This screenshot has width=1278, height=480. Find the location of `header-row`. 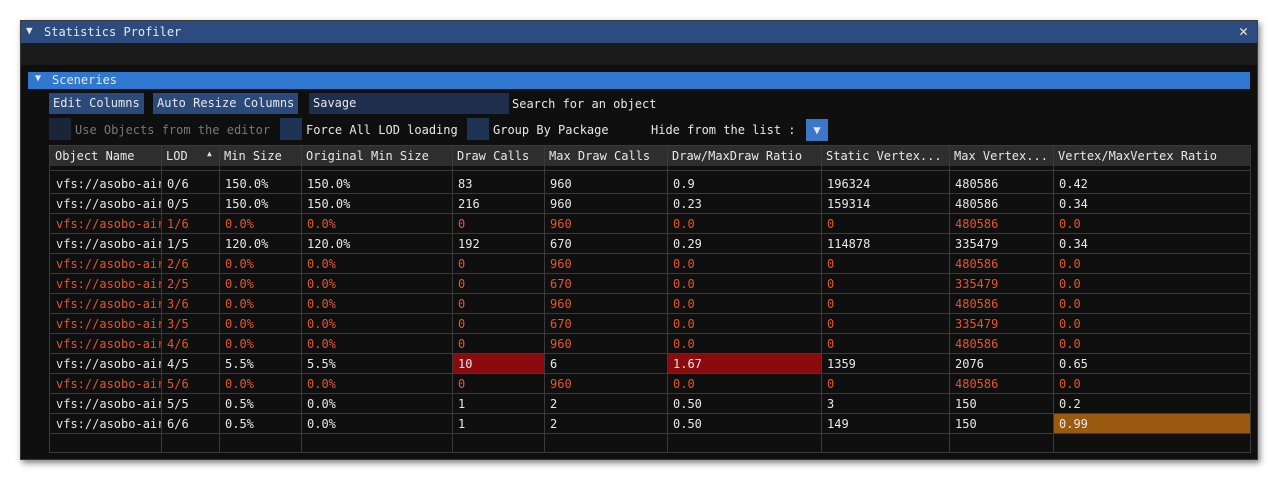

header-row is located at coordinates (650, 156).